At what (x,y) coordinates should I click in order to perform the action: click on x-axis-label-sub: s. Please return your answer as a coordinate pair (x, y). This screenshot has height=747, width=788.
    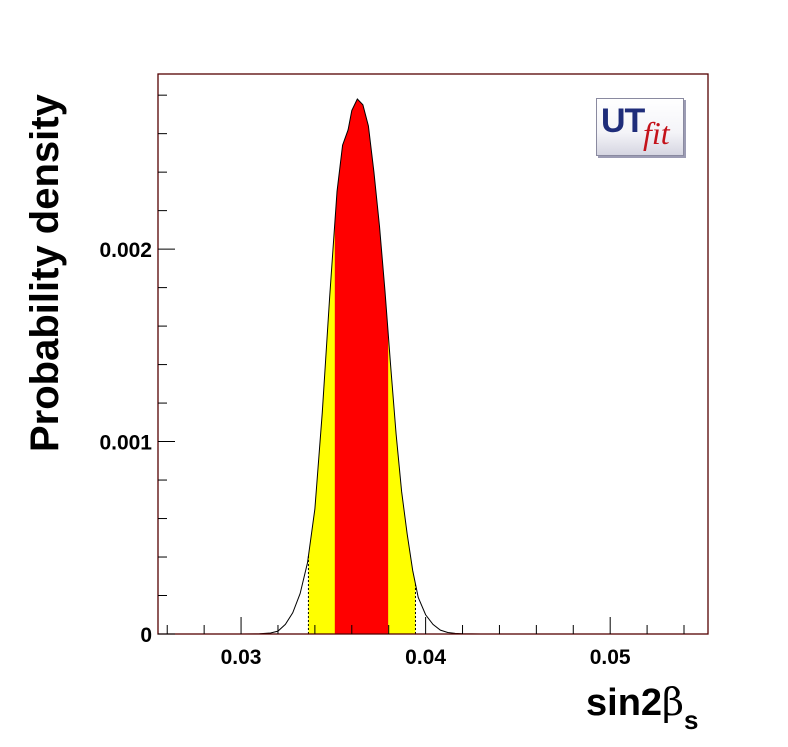
    Looking at the image, I should click on (691, 720).